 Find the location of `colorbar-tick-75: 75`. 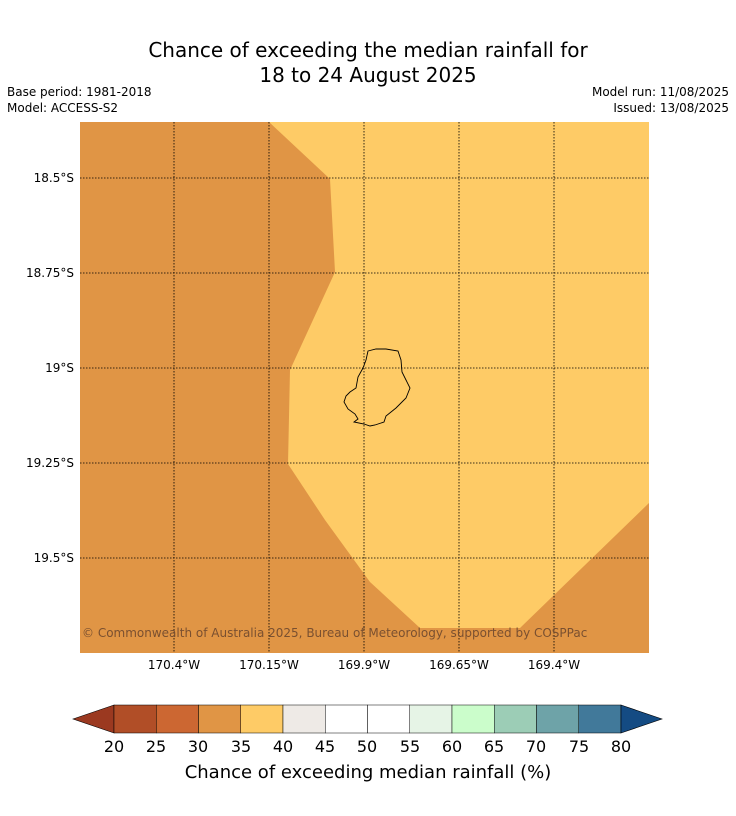

colorbar-tick-75: 75 is located at coordinates (579, 746).